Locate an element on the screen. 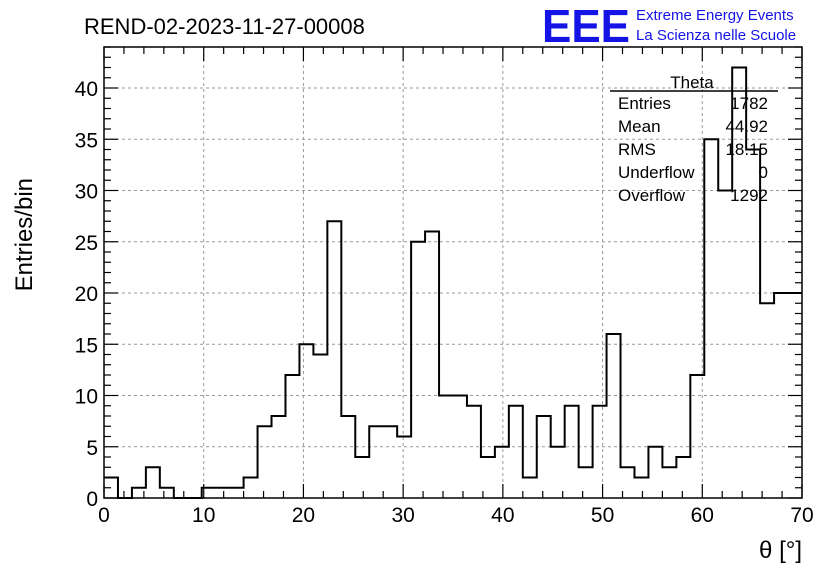  stats-value: 0 is located at coordinates (763, 172).